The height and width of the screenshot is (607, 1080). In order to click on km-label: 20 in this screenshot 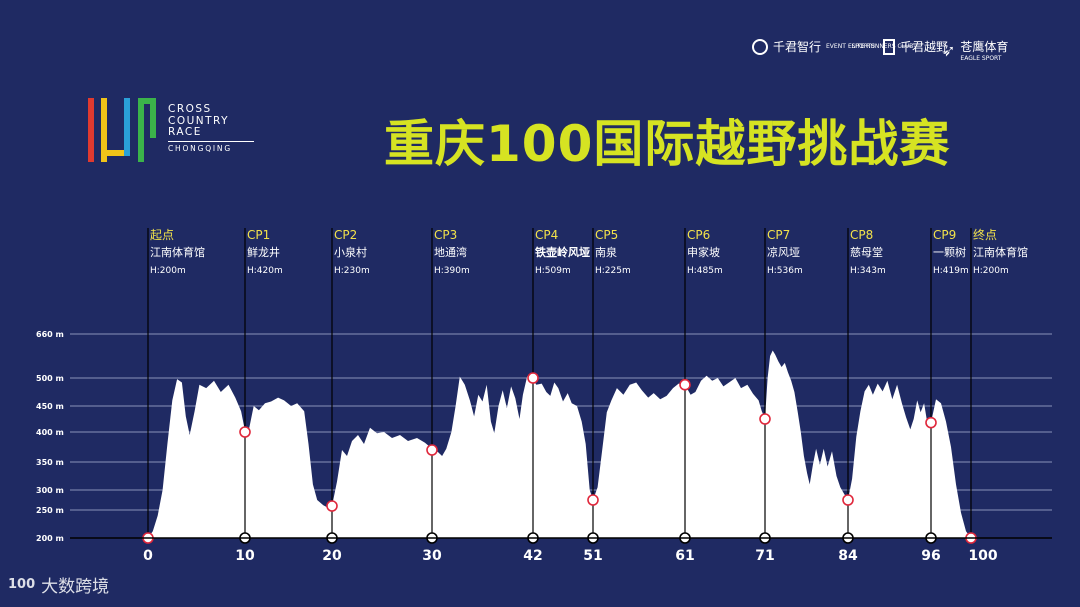, I will do `click(332, 556)`.